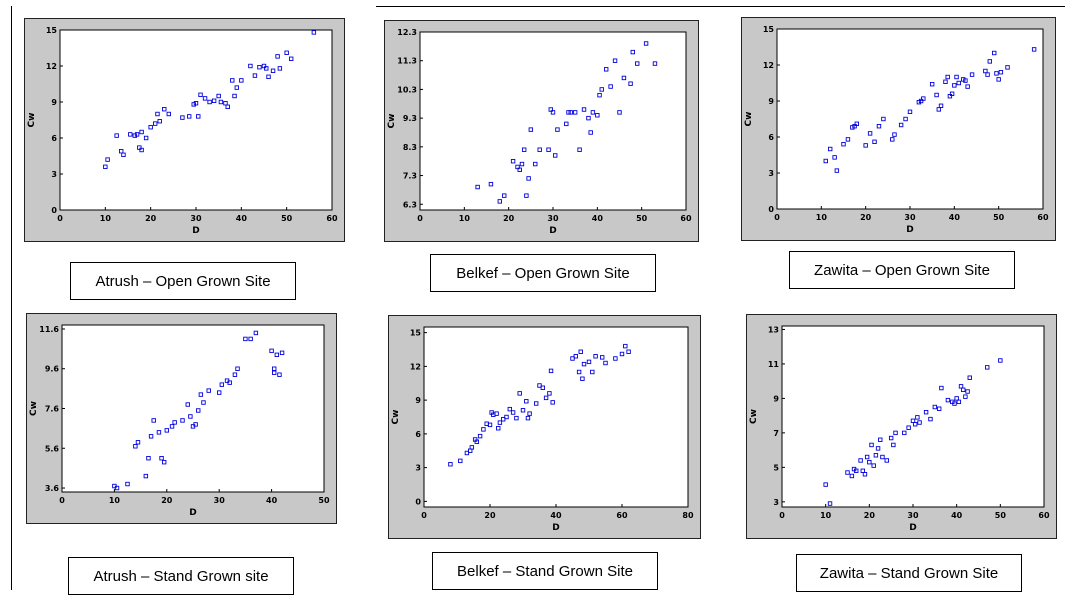 This screenshot has width=1065, height=595. What do you see at coordinates (407, 32) in the screenshot?
I see `y-tick-label: 12.3` at bounding box center [407, 32].